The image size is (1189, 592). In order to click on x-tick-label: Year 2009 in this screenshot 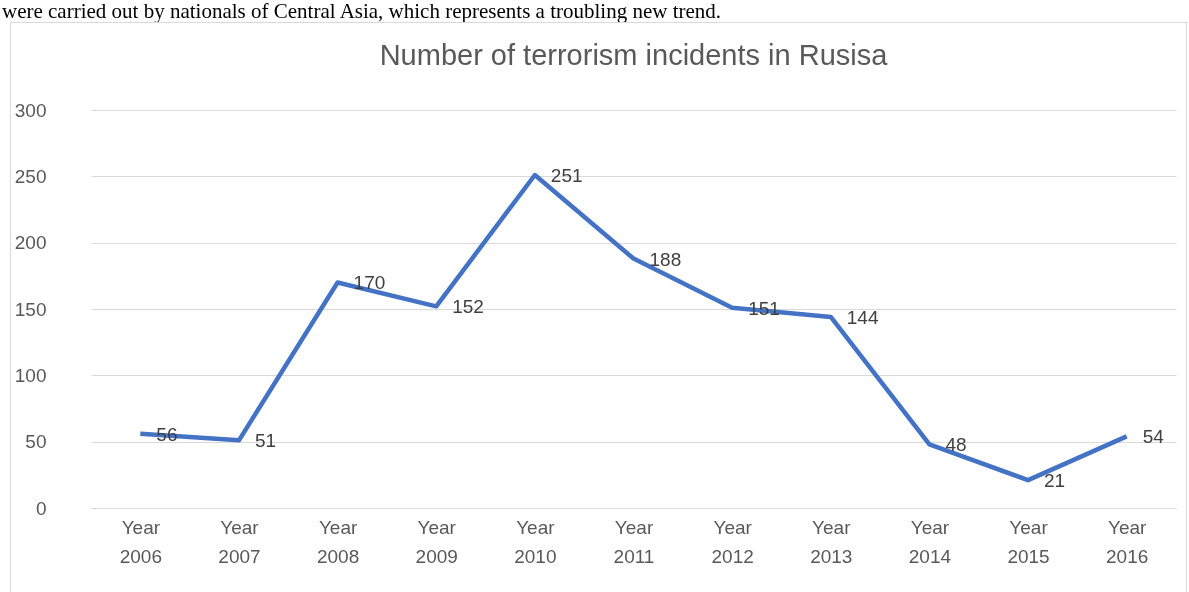, I will do `click(436, 541)`.